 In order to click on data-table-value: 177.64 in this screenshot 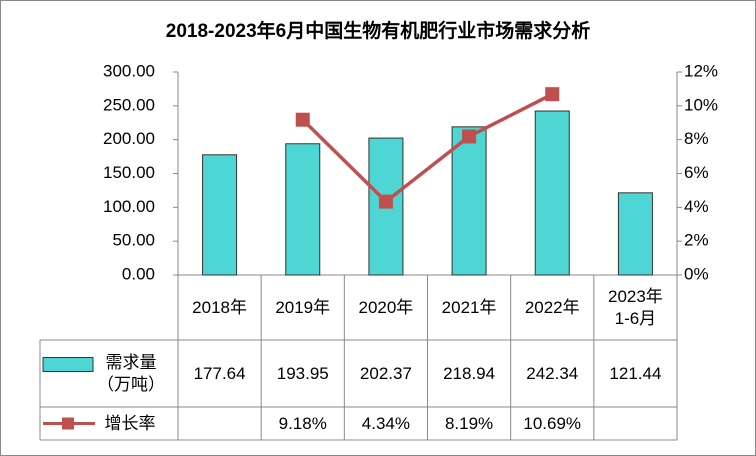, I will do `click(219, 373)`.